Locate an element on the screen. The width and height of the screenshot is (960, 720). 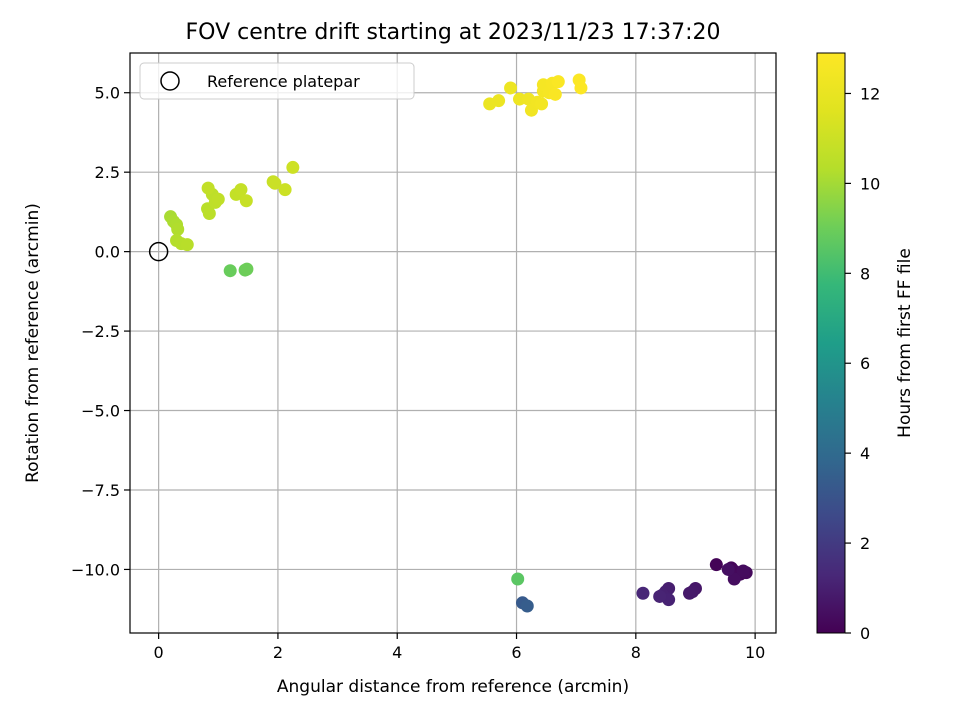
colorbar-tick-label: 10 is located at coordinates (870, 183).